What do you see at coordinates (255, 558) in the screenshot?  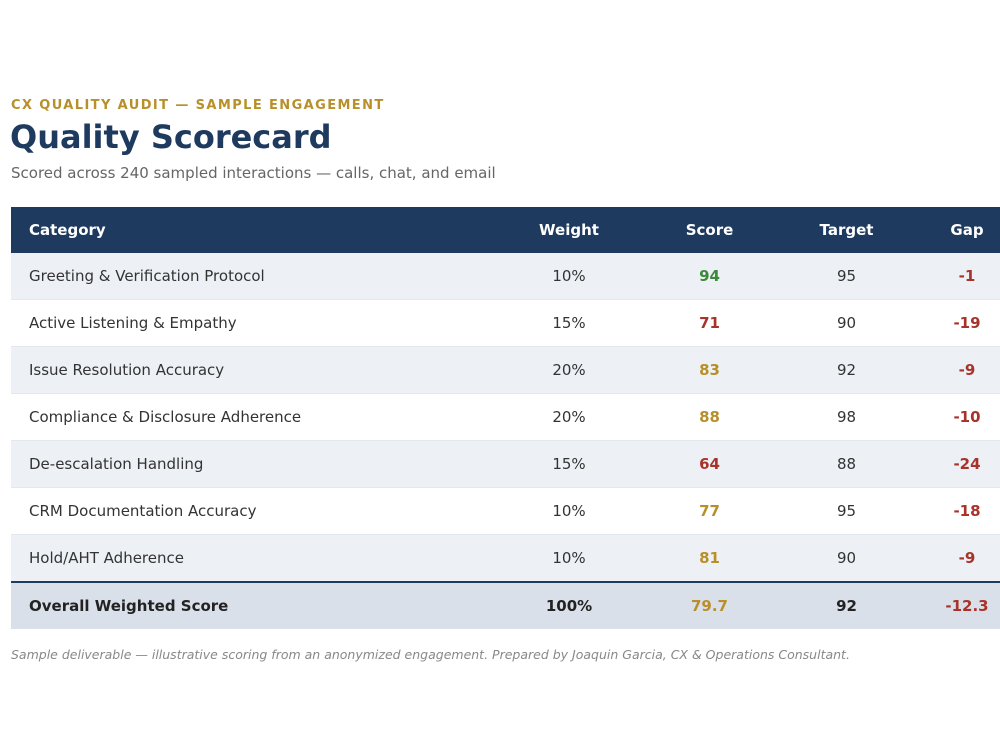 I see `category-cell: Hold/AHT Adherence` at bounding box center [255, 558].